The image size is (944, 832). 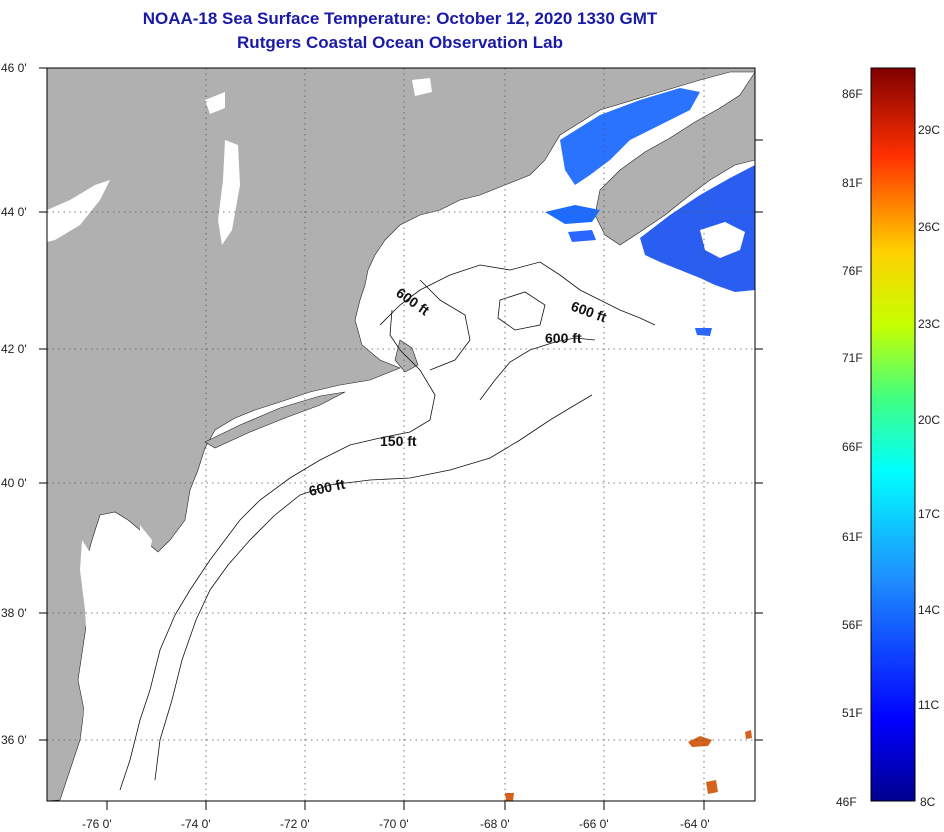 I want to click on lon-label-72: -72 0', so click(x=295, y=824).